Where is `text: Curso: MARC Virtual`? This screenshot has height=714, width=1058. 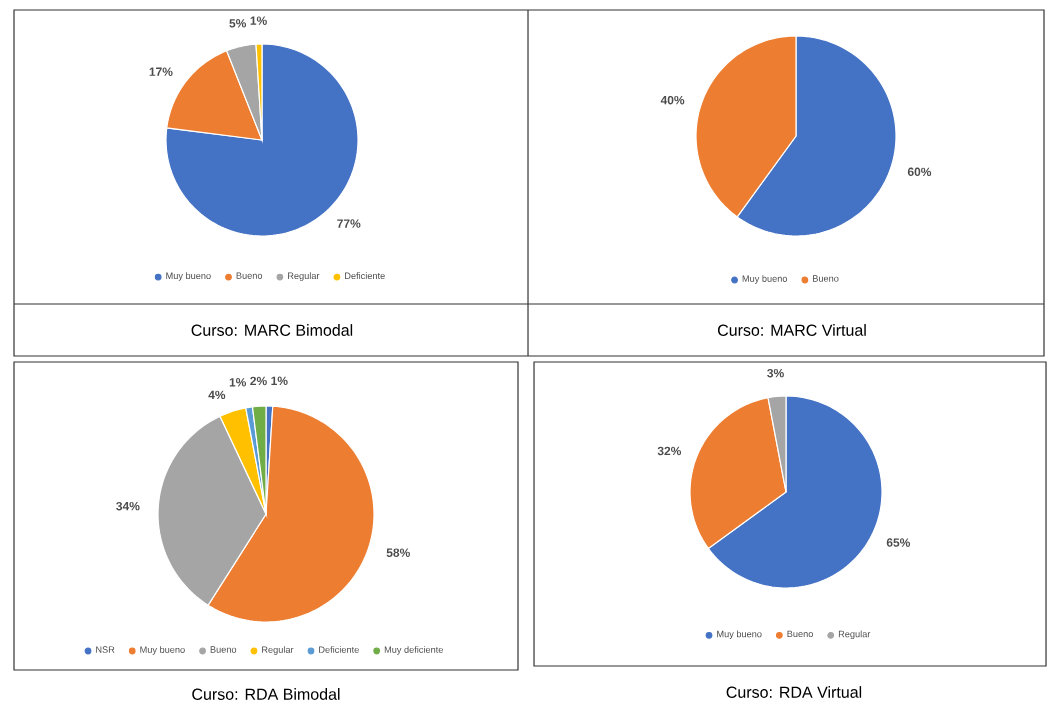
text: Curso: MARC Virtual is located at coordinates (791, 330).